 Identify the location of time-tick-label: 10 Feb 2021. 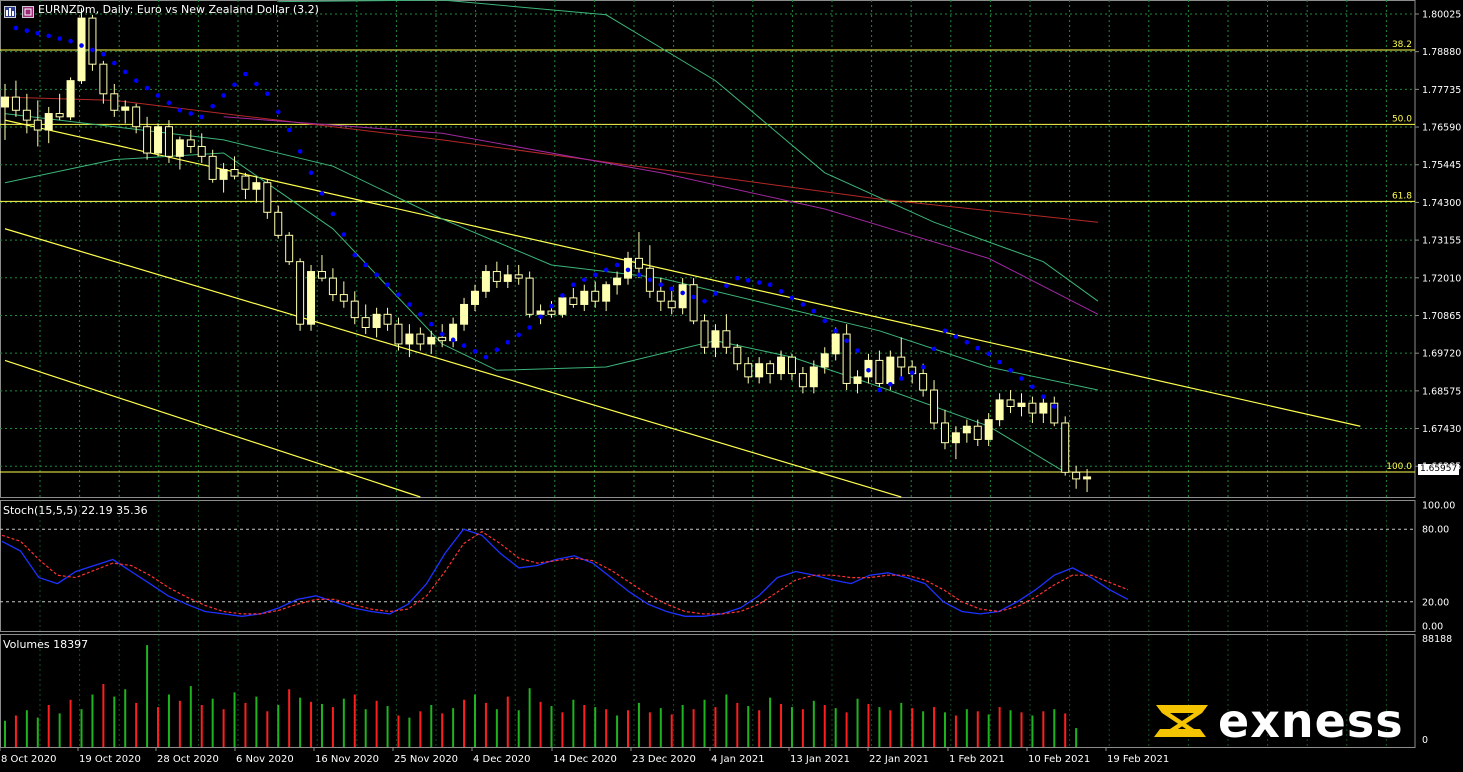
(1059, 759).